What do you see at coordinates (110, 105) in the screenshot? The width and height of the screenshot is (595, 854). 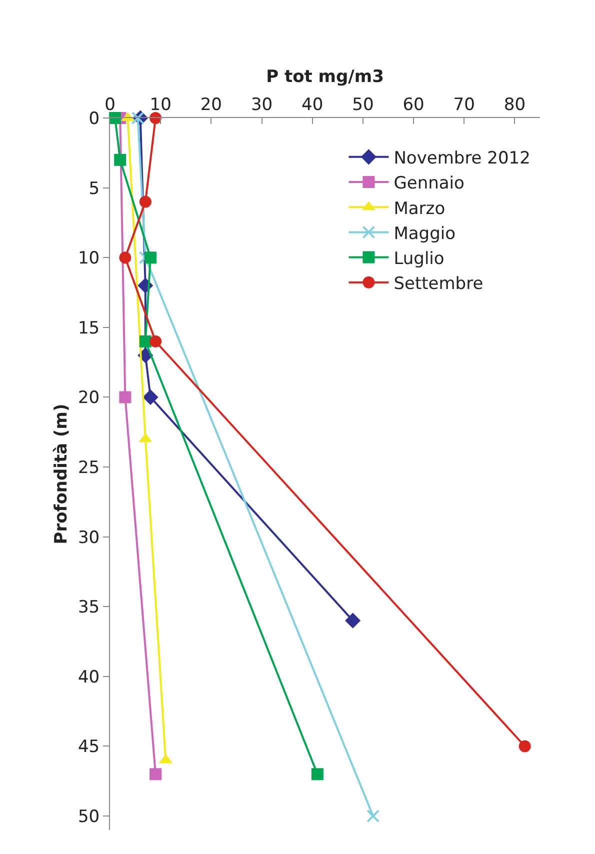 I see `x-tick-label: 0` at bounding box center [110, 105].